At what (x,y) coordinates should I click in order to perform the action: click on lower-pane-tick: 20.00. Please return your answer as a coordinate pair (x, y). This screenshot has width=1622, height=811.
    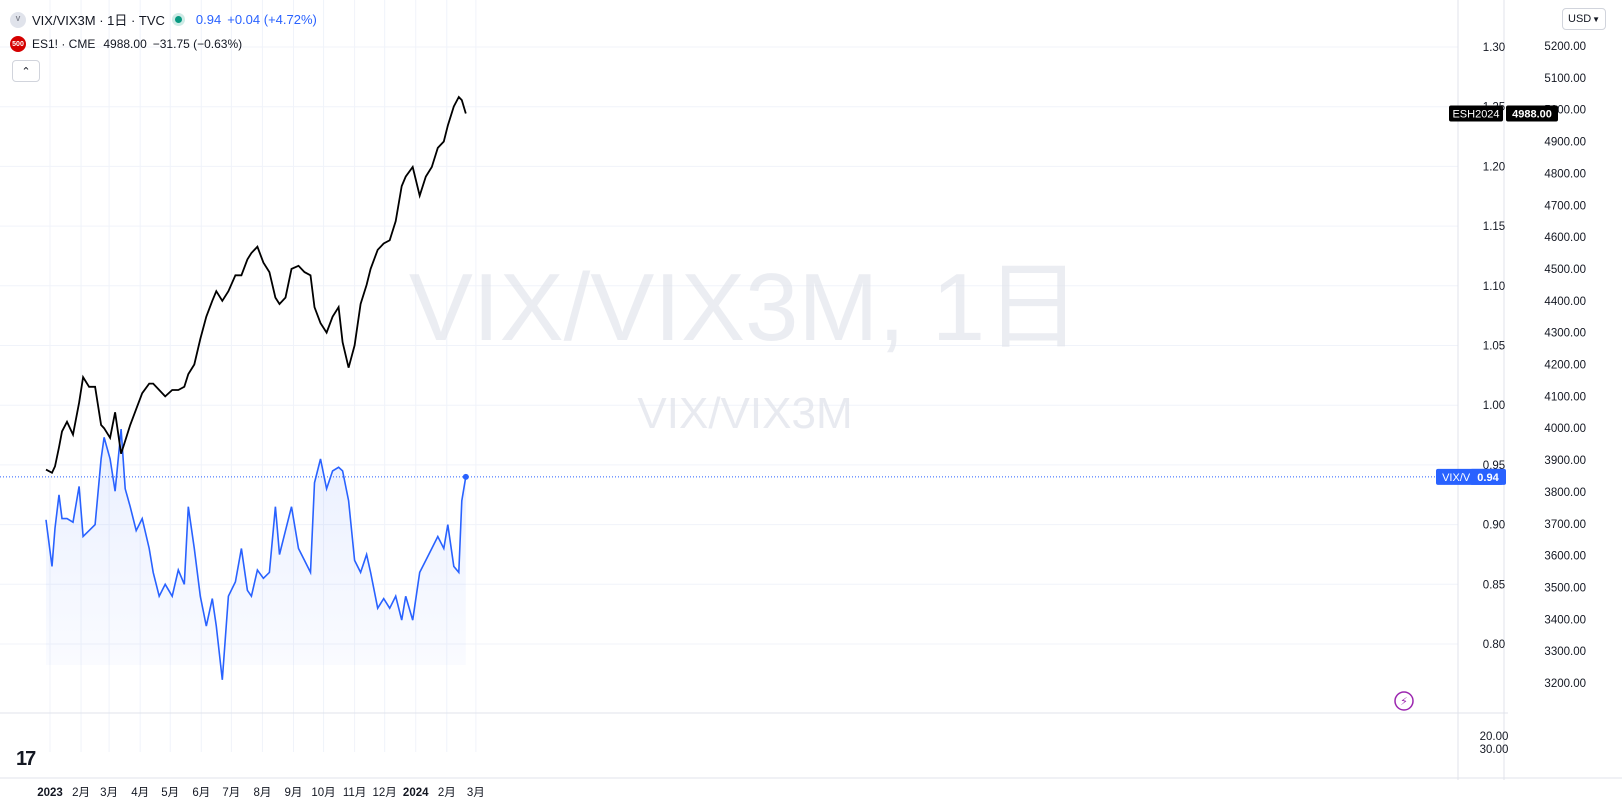
    Looking at the image, I should click on (1494, 737).